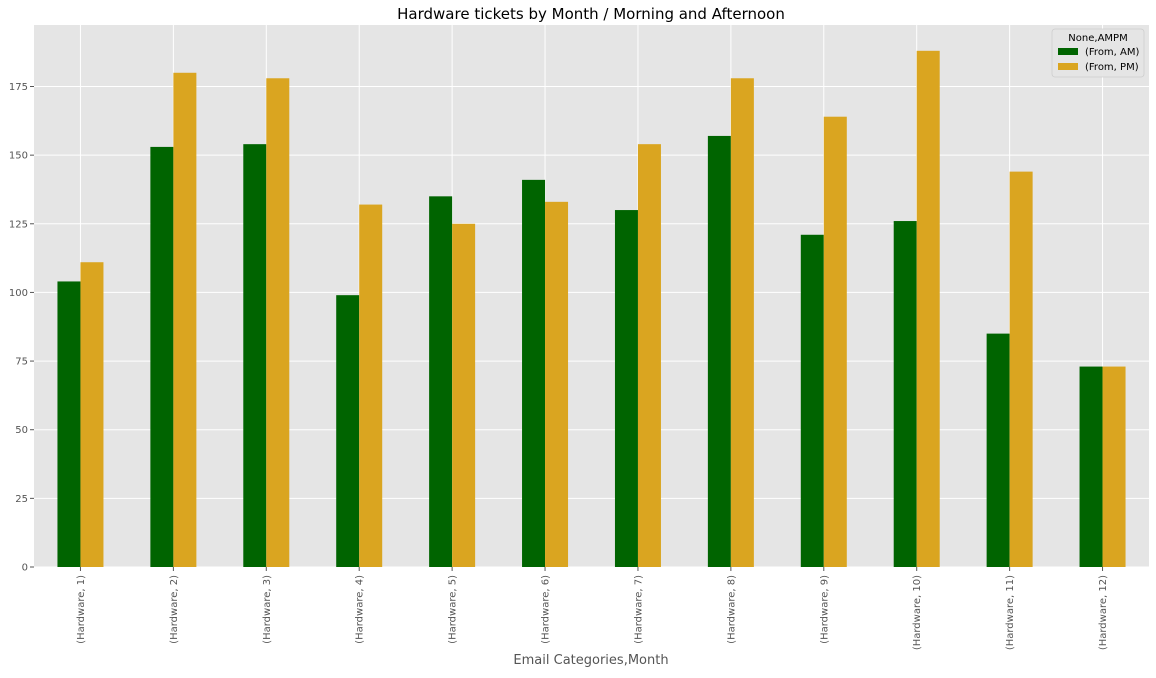 The height and width of the screenshot is (678, 1156). What do you see at coordinates (546, 609) in the screenshot?
I see `x-tick-label: (Hardware, 6)` at bounding box center [546, 609].